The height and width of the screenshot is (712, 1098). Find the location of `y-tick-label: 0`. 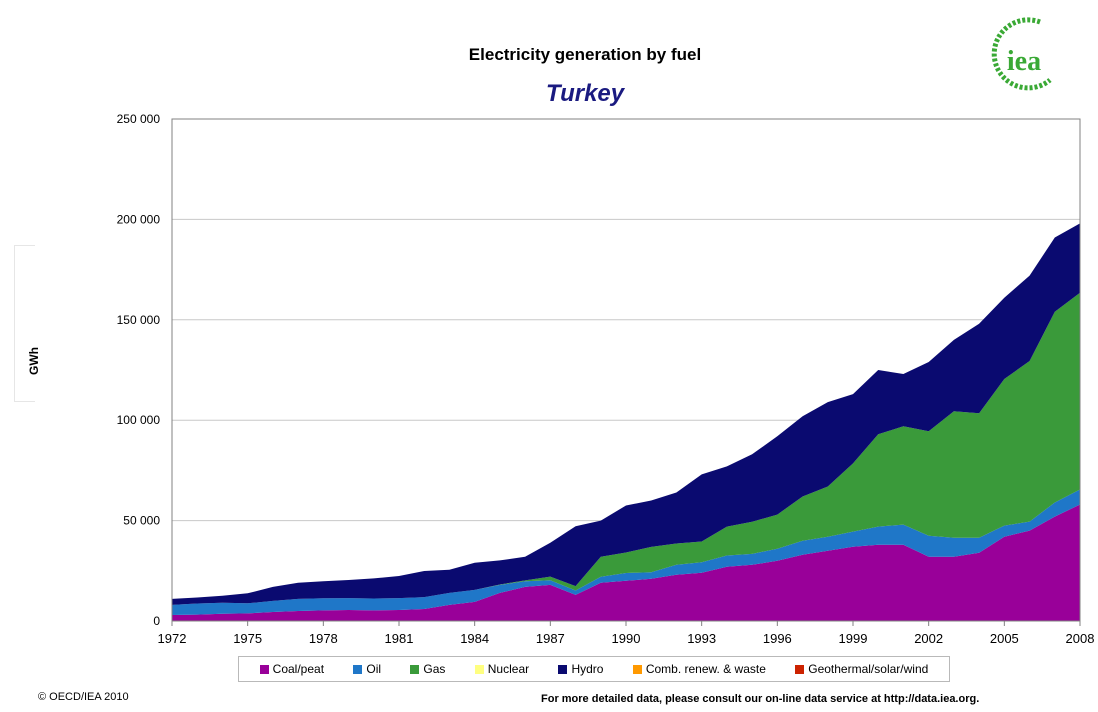

y-tick-label: 0 is located at coordinates (156, 621).